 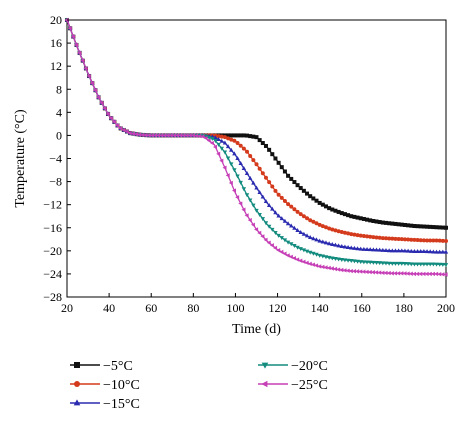 I want to click on legend-marker, so click(x=77, y=402).